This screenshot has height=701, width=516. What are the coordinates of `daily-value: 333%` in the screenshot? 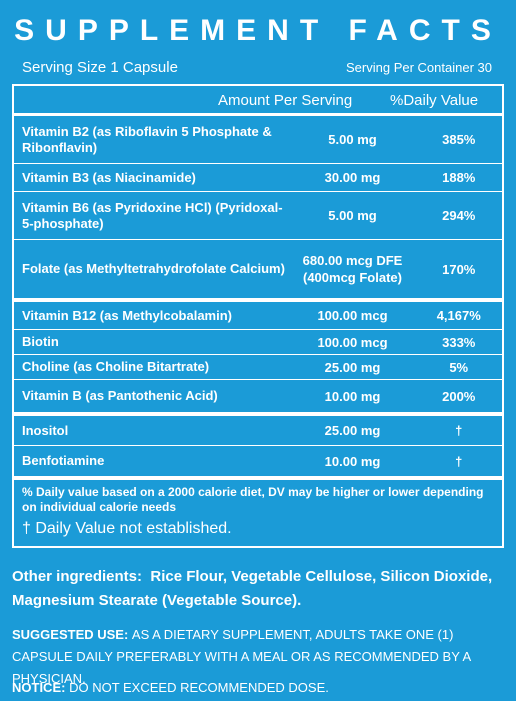 It's located at (459, 342).